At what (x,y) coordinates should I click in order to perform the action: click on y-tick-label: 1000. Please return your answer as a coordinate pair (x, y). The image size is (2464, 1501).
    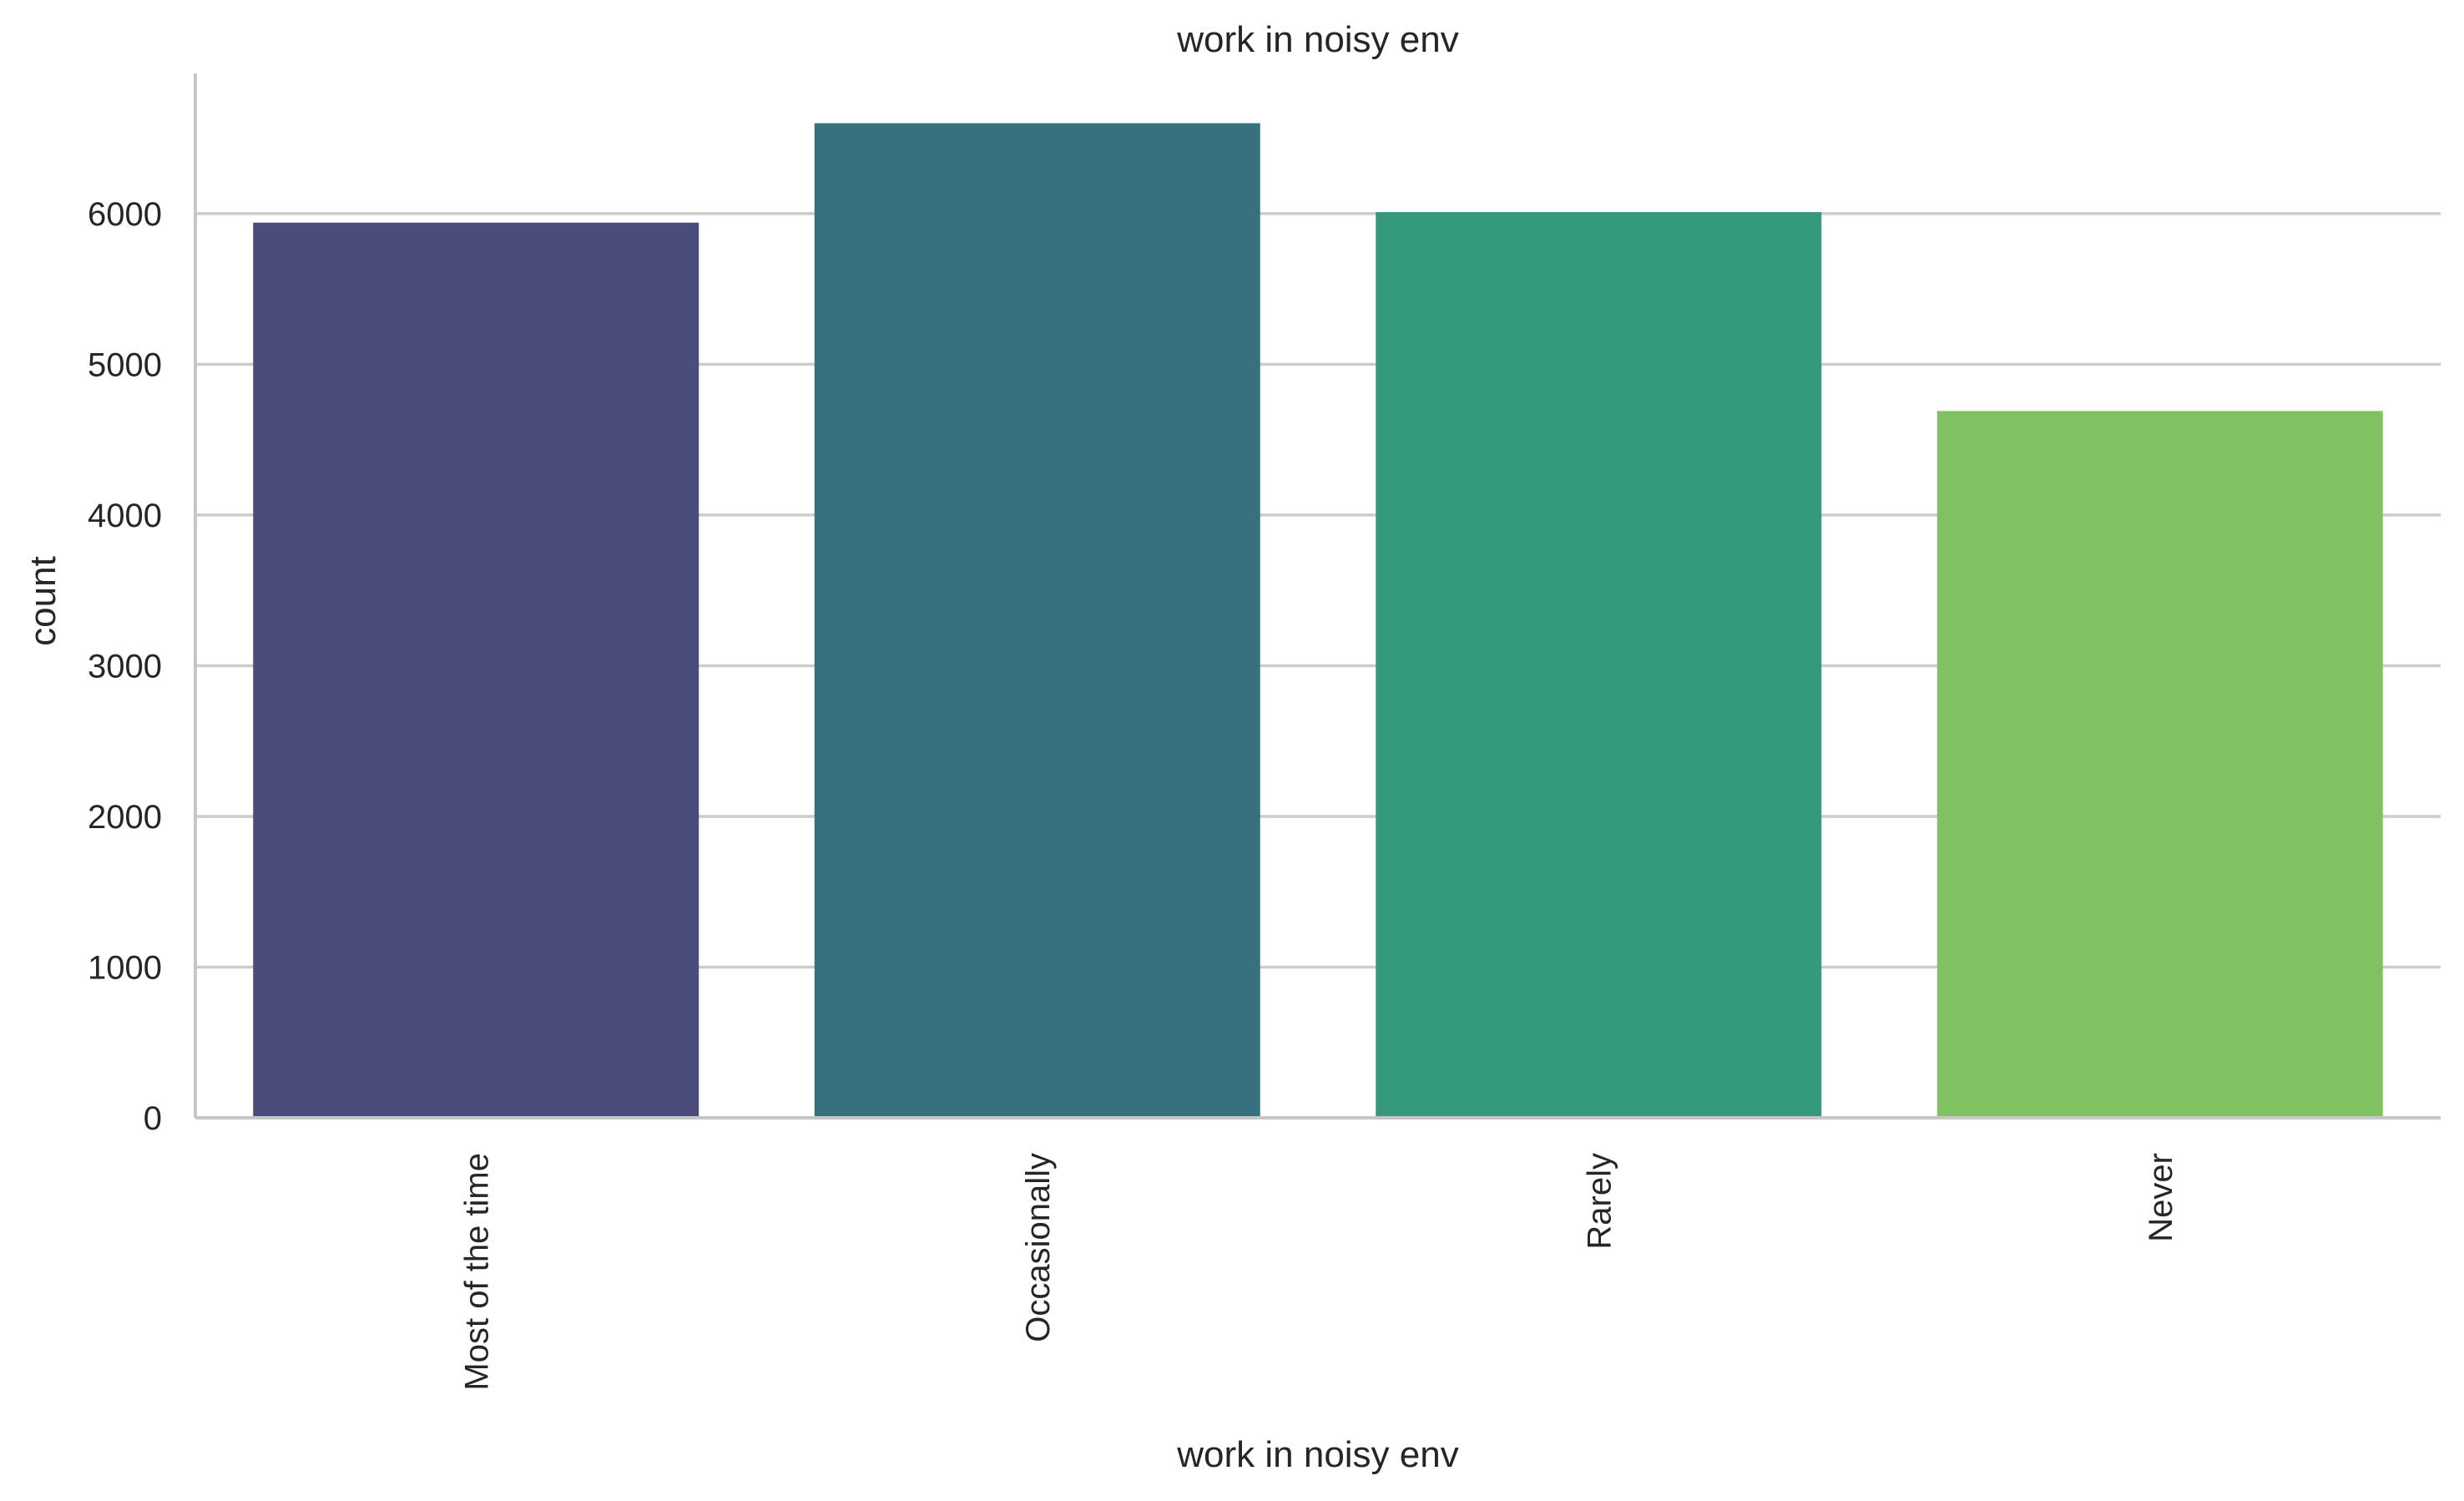
    Looking at the image, I should click on (125, 967).